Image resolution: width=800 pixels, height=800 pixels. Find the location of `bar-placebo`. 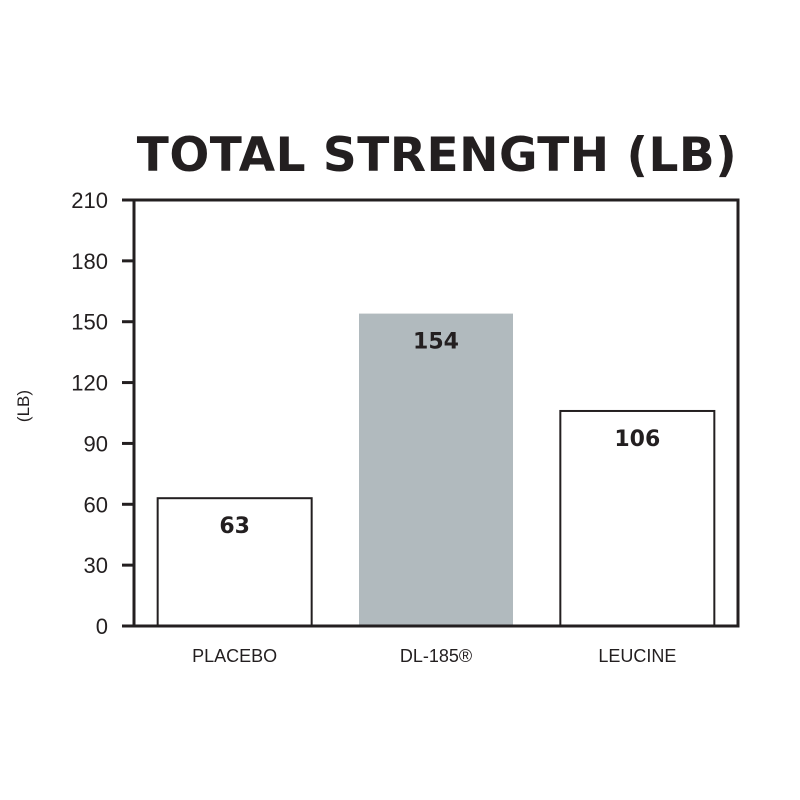

bar-placebo is located at coordinates (234, 562).